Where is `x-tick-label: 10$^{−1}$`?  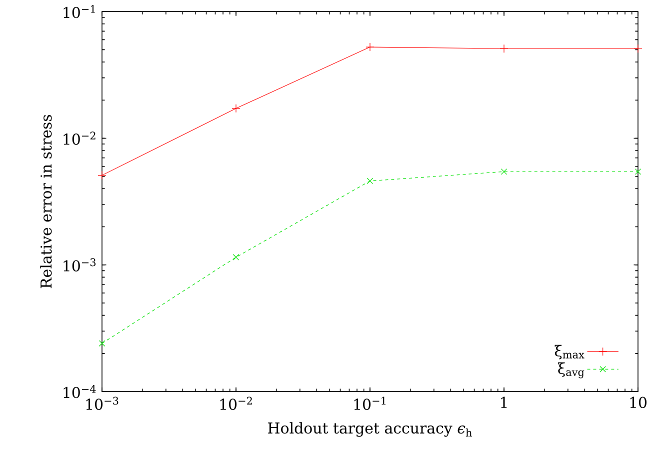 x-tick-label: 10$^{−1}$ is located at coordinates (370, 403).